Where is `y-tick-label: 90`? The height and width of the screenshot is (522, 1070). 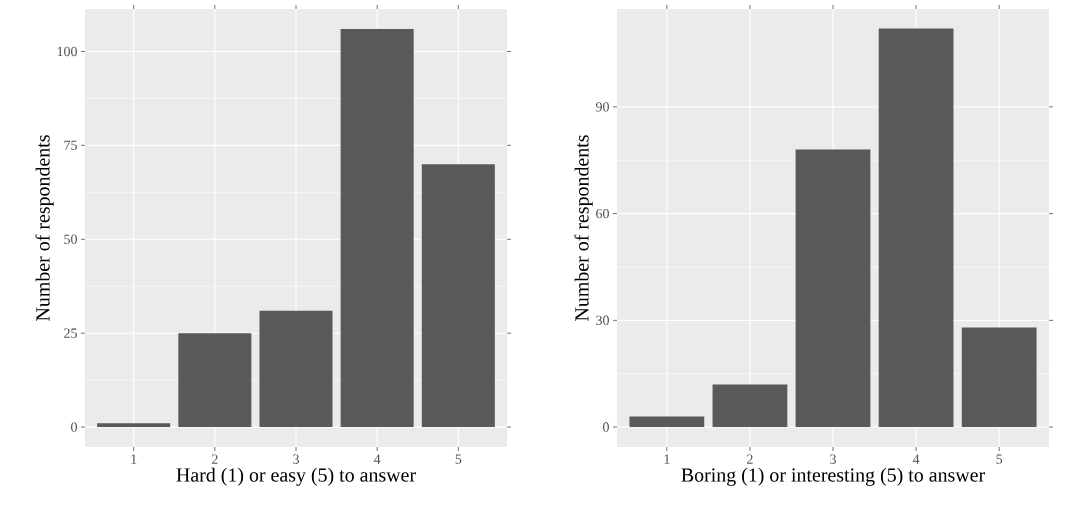 y-tick-label: 90 is located at coordinates (602, 107).